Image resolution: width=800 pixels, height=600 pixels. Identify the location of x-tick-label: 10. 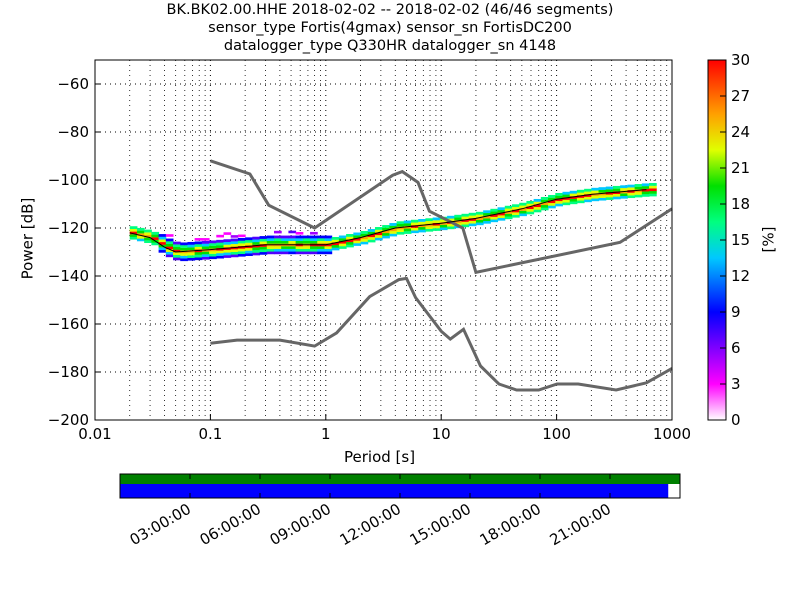
(441, 434).